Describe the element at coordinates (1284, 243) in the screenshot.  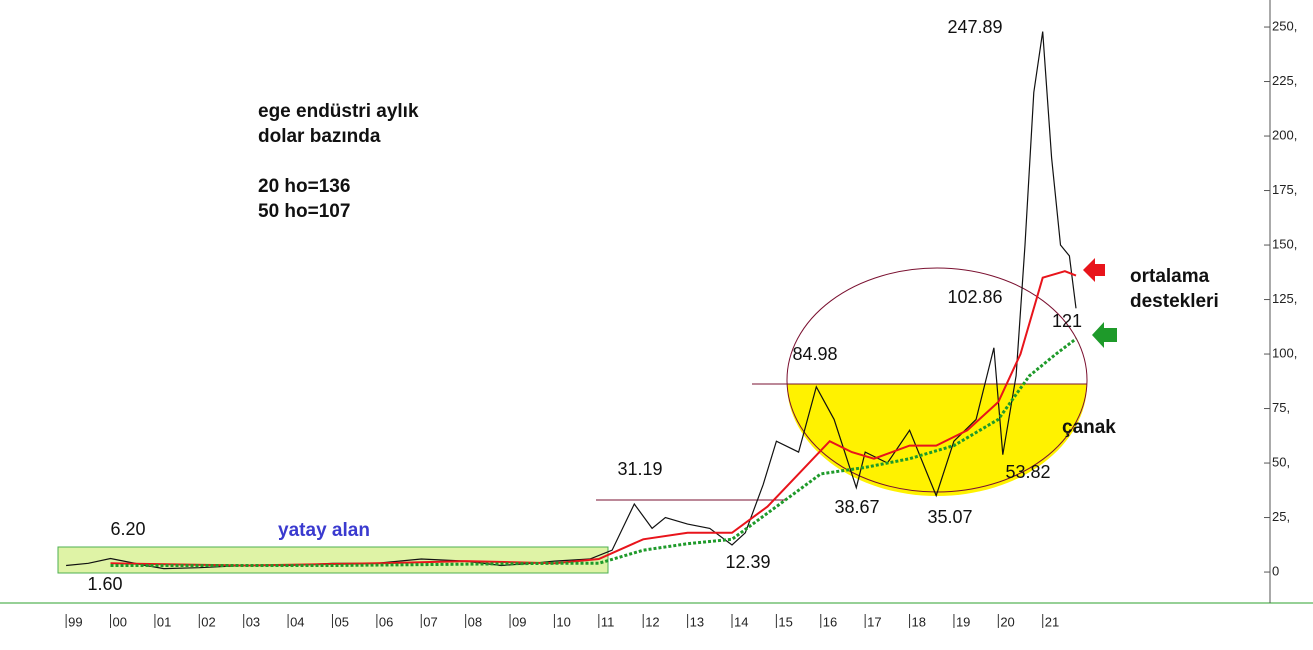
I see `y-tick-label: 150,` at that location.